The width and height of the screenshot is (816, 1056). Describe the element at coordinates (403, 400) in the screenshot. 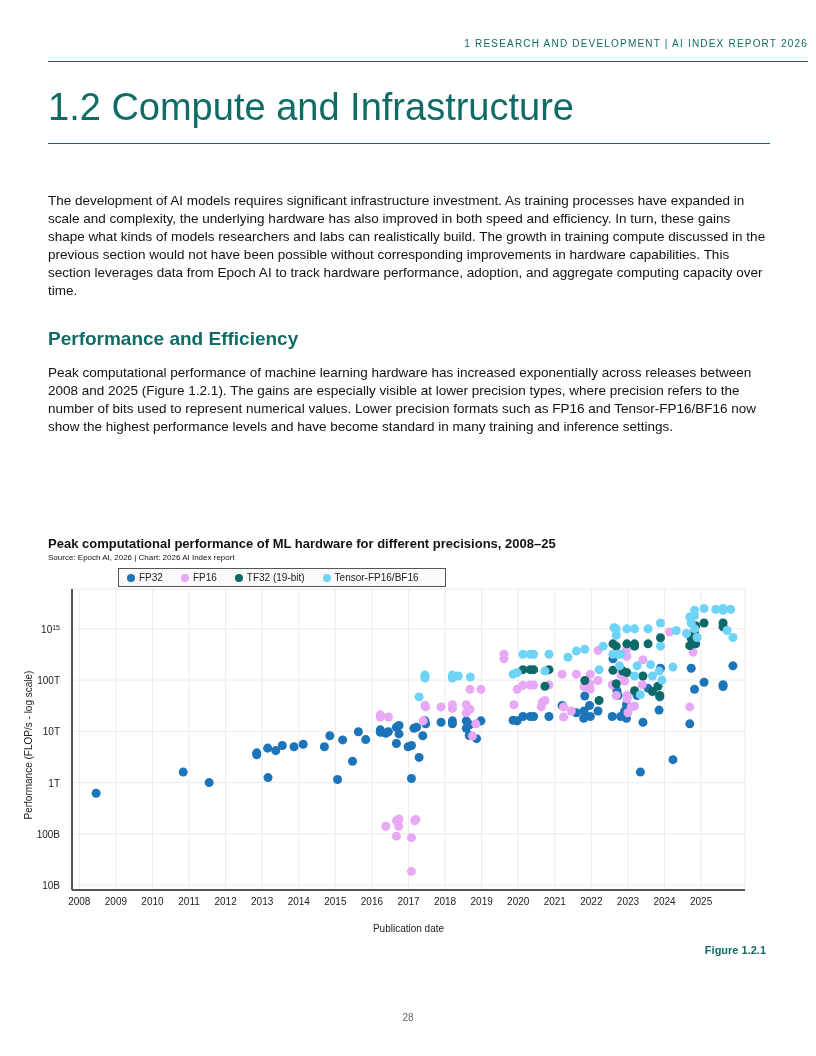

I see `text: Peak computational performance of machine learning hardware has increased exponentially across releases between 2008 and 2025 (Figure 1.2.1). The gains are especially visible at lower precision types, where precision refers to the number of bits used to represent numerical values. Lower precision formats such as FP16 and Tensor-FP16/BF16 now show the highest performance levels and have become standard in many training and inference settings.` at that location.